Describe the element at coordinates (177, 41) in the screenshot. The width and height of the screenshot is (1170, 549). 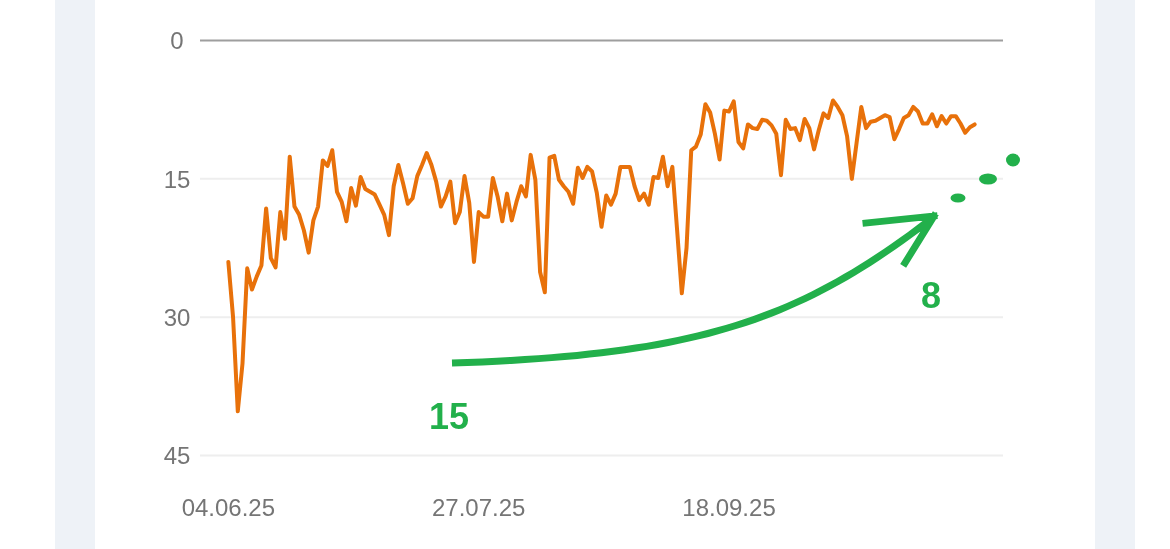
I see `y-tick-label: 0` at that location.